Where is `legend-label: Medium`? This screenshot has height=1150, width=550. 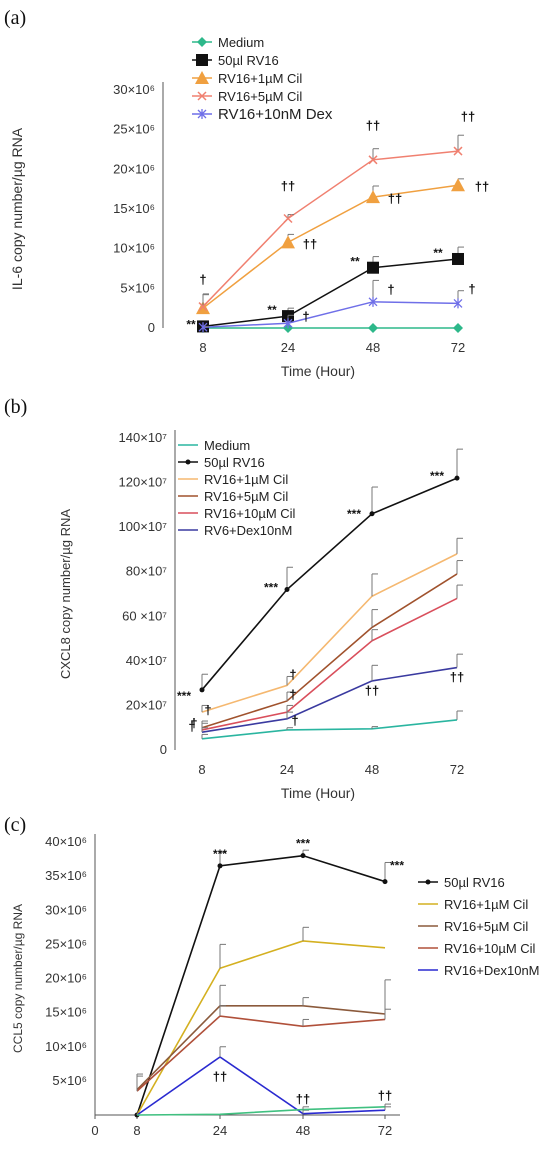 legend-label: Medium is located at coordinates (227, 445).